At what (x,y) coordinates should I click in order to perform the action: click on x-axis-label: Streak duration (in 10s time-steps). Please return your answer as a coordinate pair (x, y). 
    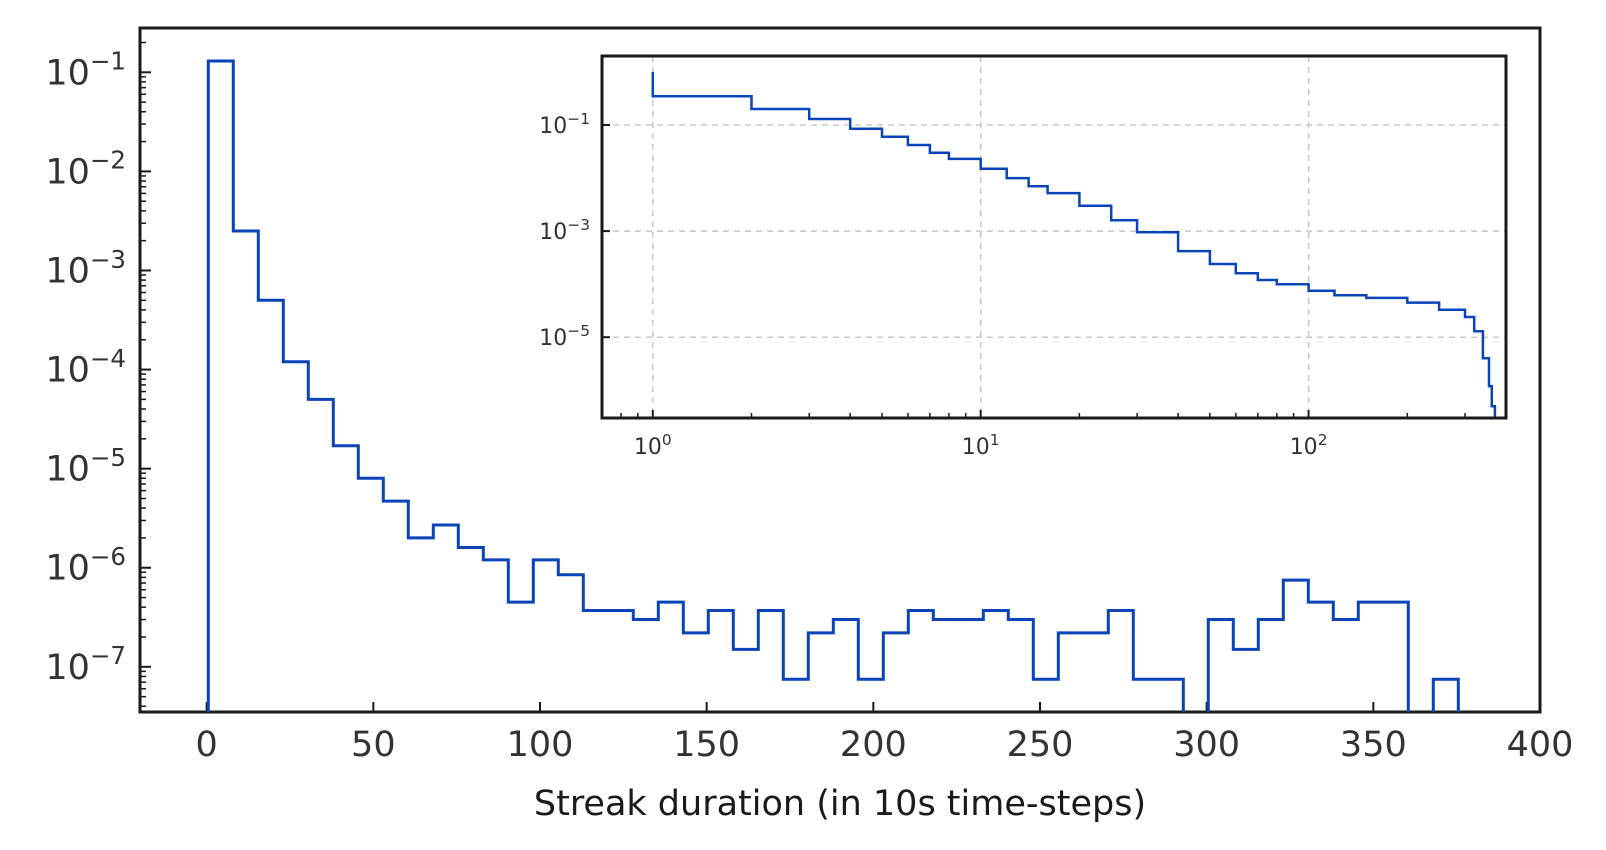
    Looking at the image, I should click on (840, 804).